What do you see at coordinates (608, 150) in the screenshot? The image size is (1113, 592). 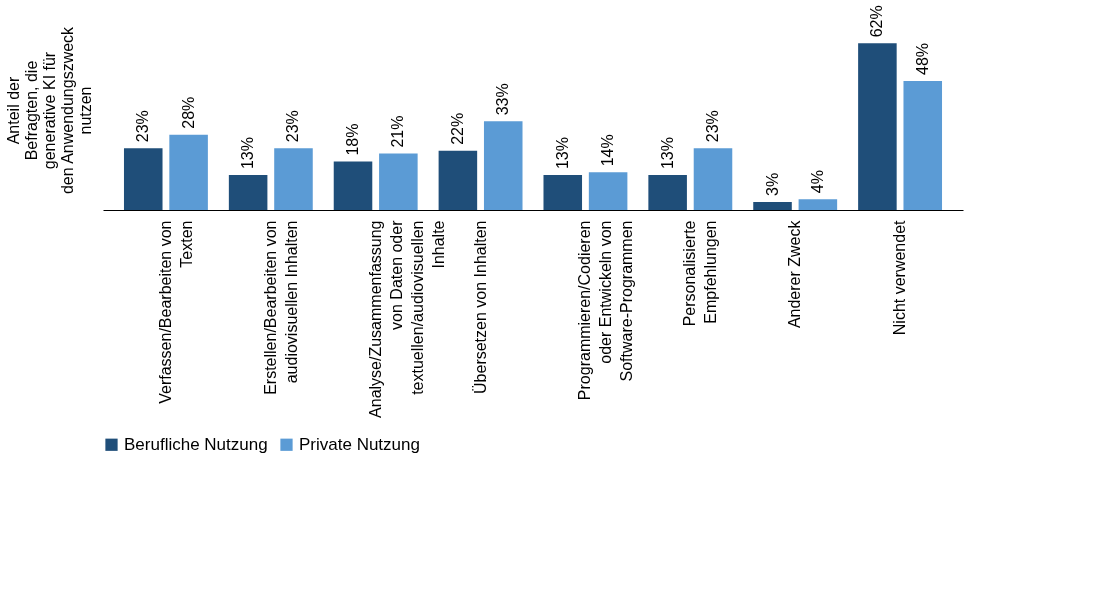 I see `data-label: 14%` at bounding box center [608, 150].